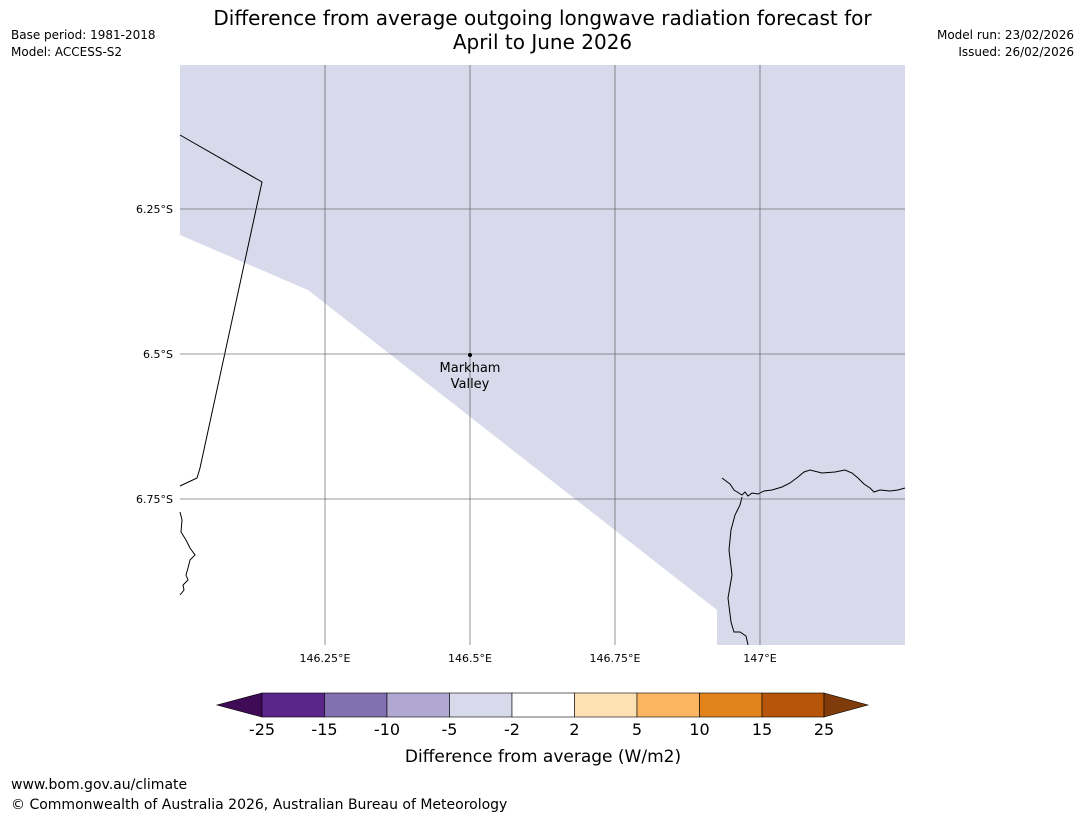 The width and height of the screenshot is (1085, 816). I want to click on lat-tick-label: 6.5°S, so click(158, 354).